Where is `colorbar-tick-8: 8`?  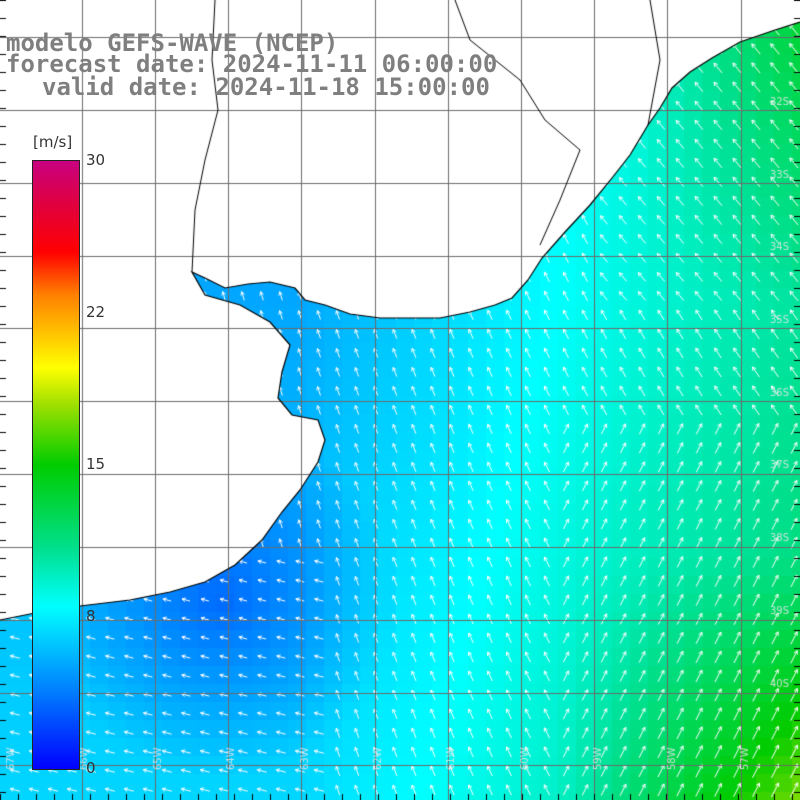 colorbar-tick-8: 8 is located at coordinates (91, 616).